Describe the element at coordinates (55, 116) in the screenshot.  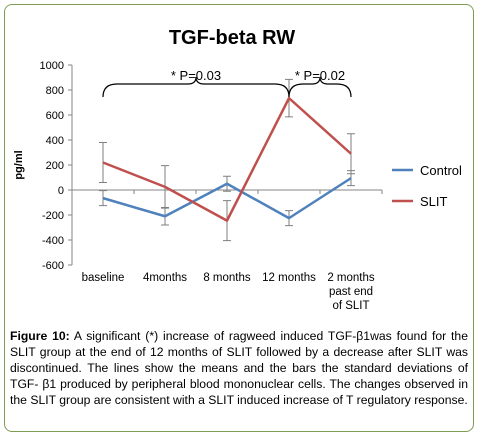
I see `y-tick-label: 600` at that location.